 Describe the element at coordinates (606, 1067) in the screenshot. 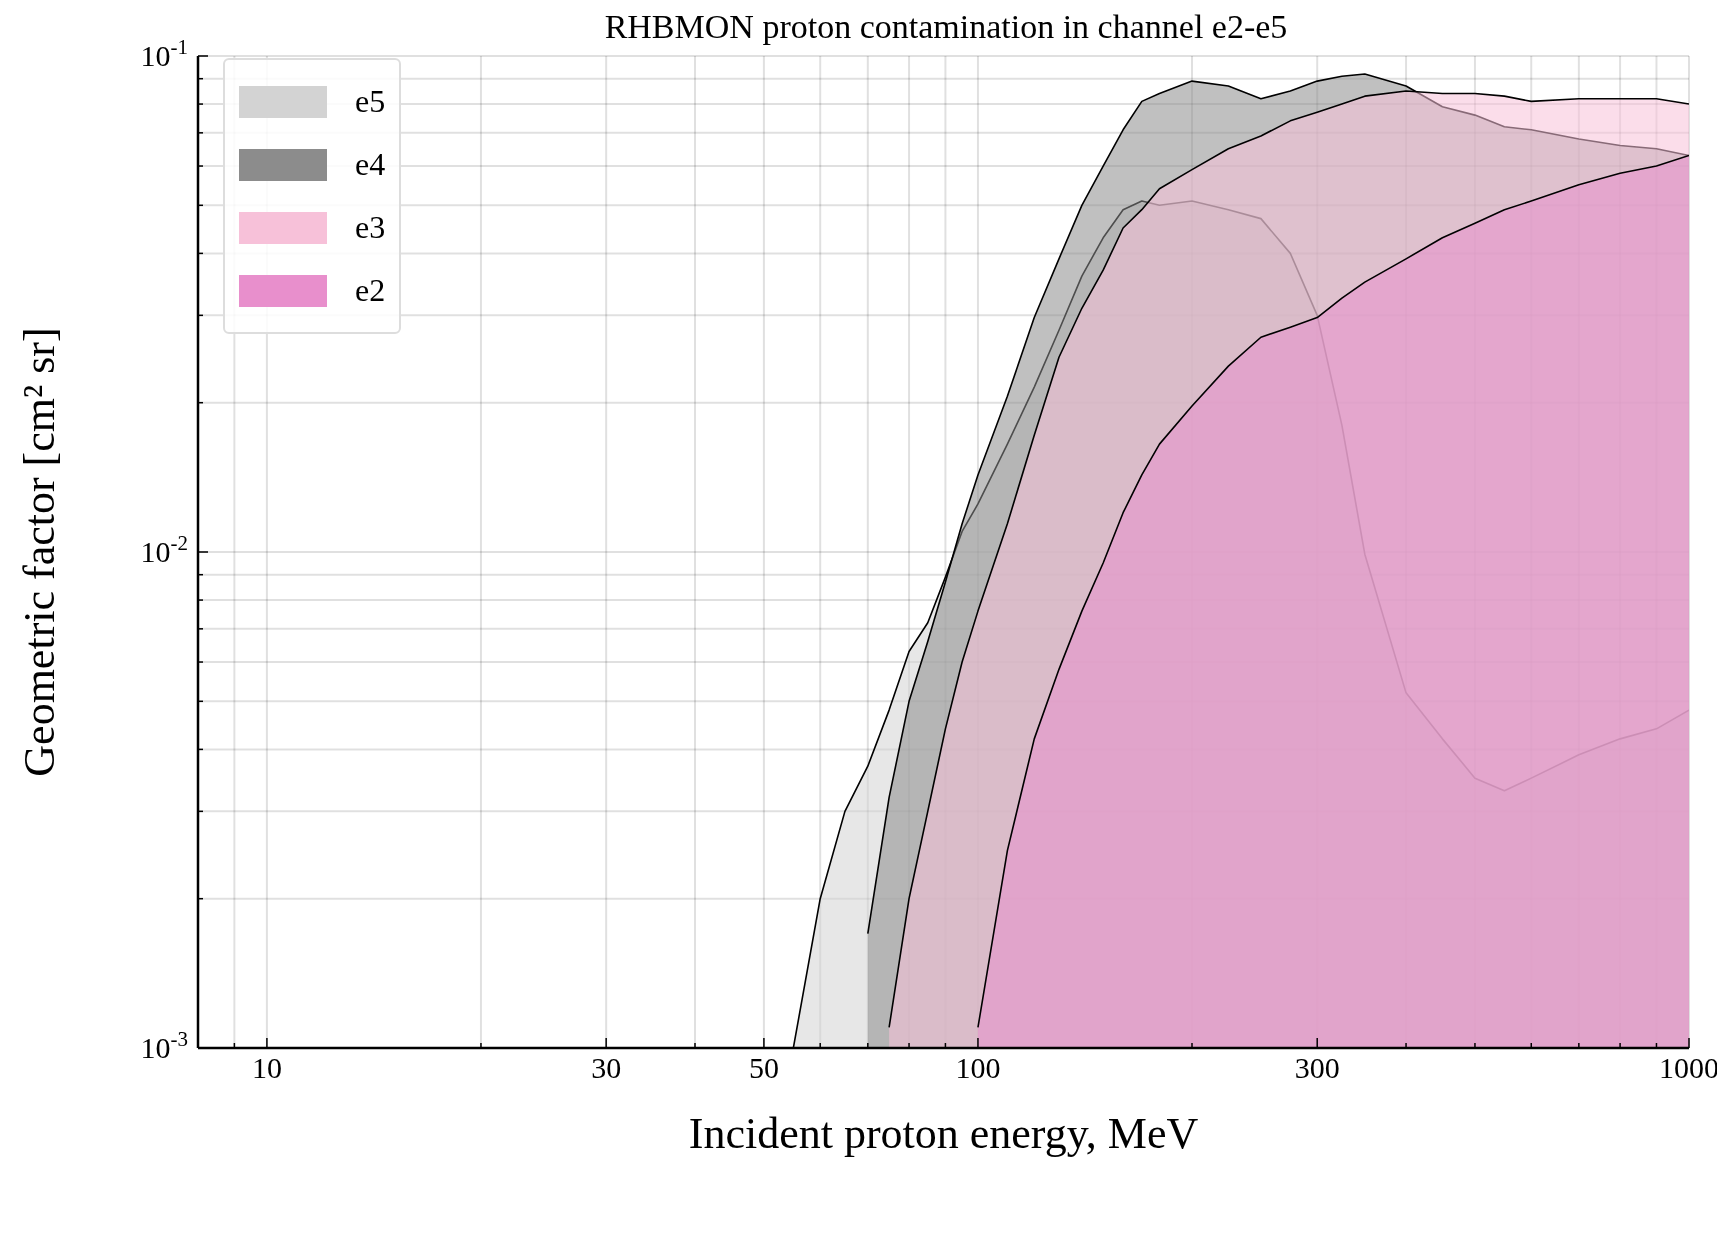

I see `x-tick-label: 30` at that location.